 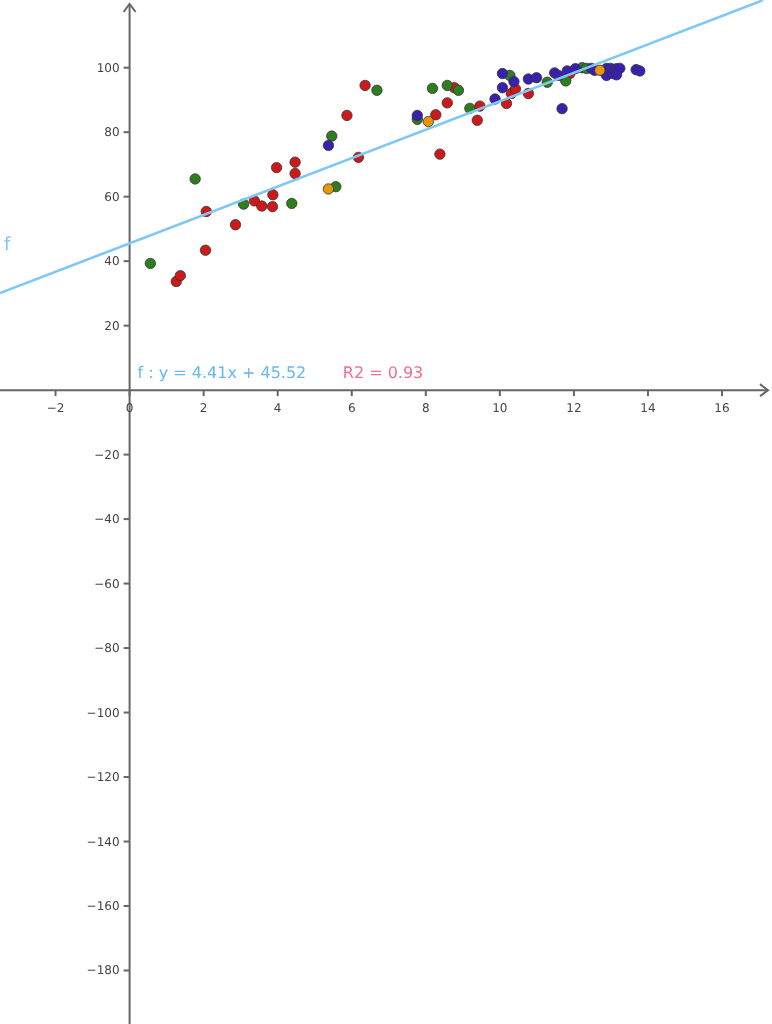 I want to click on series-label: f, so click(x=8, y=245).